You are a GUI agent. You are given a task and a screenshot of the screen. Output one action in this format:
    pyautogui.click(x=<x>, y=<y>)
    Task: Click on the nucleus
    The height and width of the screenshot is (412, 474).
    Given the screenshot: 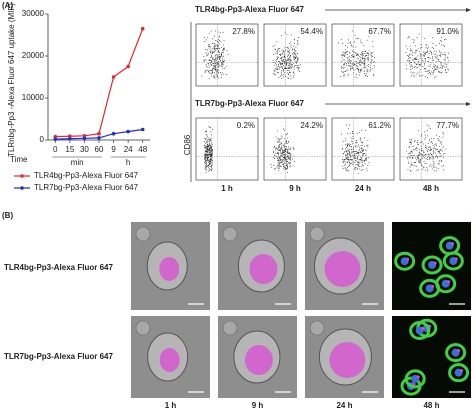 What is the action you would take?
    pyautogui.click(x=169, y=269)
    